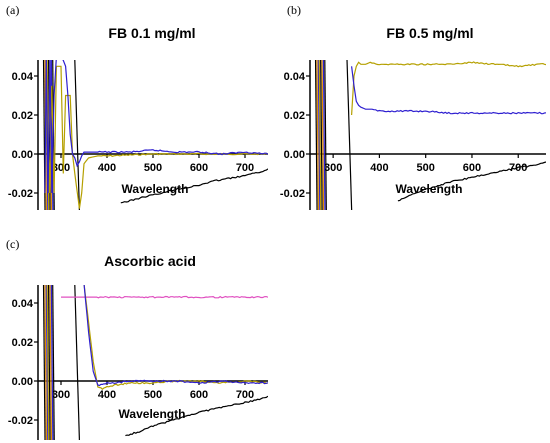 Image resolution: width=550 pixels, height=443 pixels. What do you see at coordinates (152, 414) in the screenshot?
I see `panel-c-xlabel: Wavelength` at bounding box center [152, 414].